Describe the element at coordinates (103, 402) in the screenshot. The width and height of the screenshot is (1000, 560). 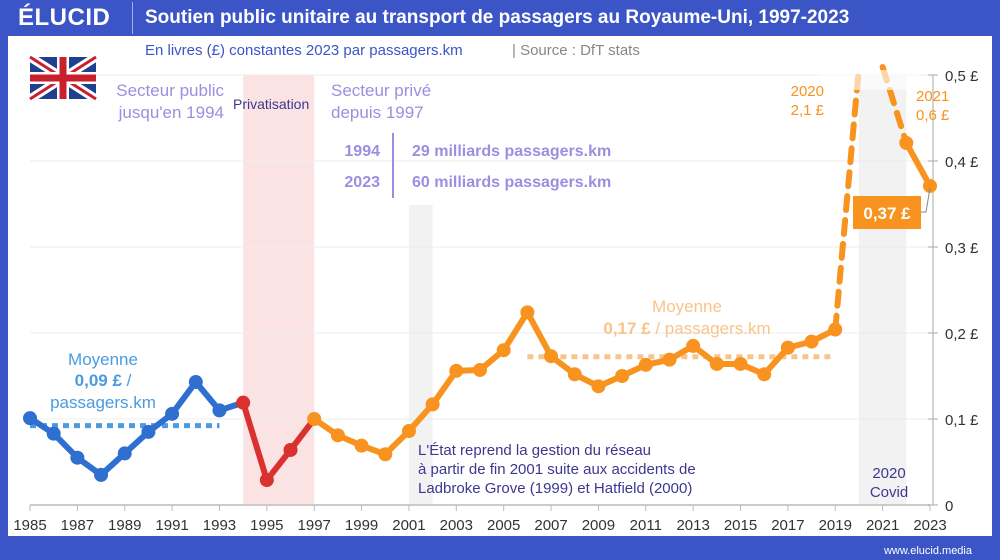
I see `avg-public-unit: passagers.km` at that location.